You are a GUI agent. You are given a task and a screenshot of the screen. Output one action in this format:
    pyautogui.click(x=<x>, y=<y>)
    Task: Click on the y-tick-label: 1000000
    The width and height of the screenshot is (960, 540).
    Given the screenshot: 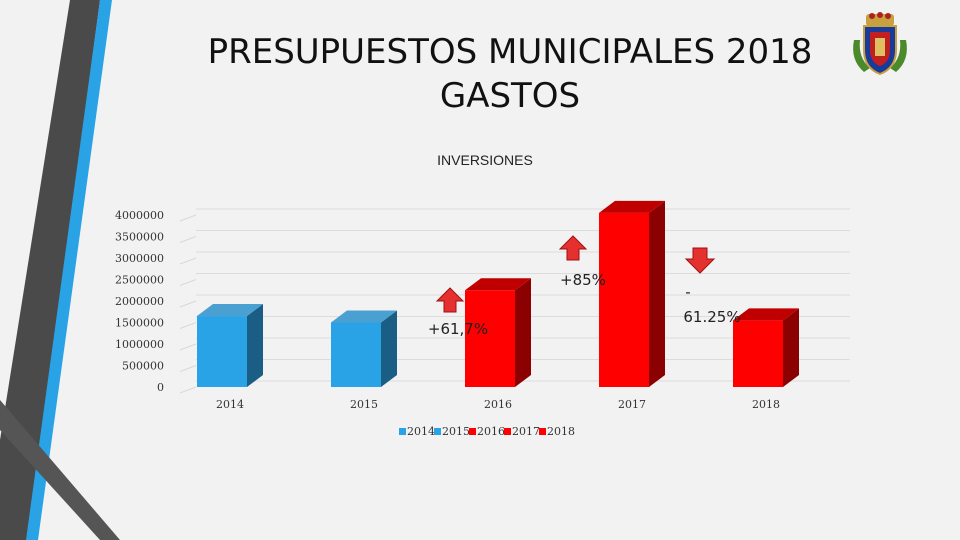 What is the action you would take?
    pyautogui.click(x=139, y=344)
    